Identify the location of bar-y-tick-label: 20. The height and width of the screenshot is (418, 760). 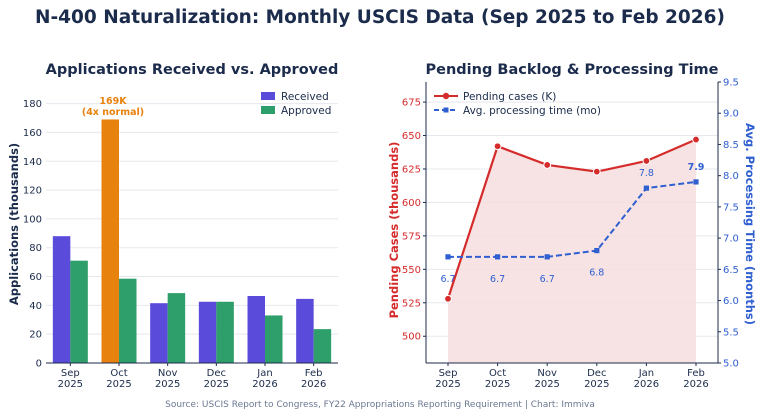
(35, 335).